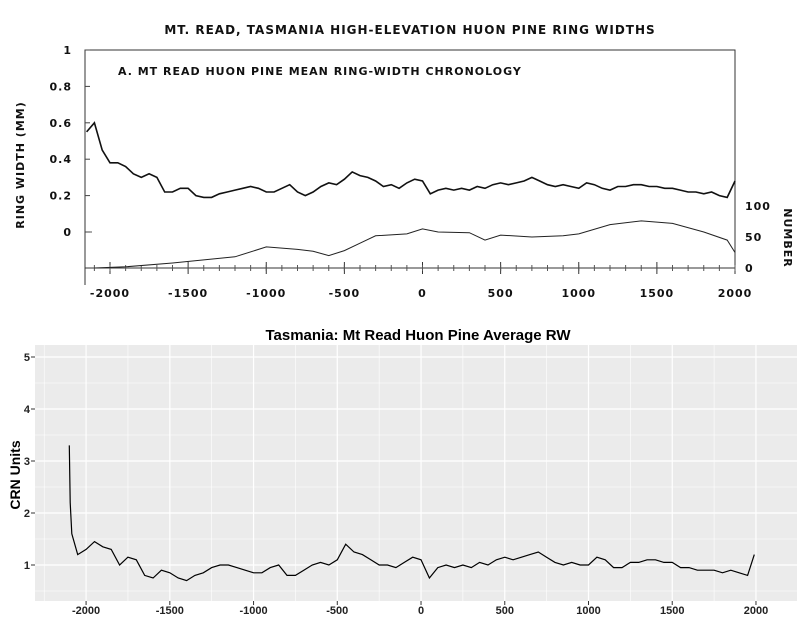  I want to click on bottom-chart-title: Tasmania: Mt Read Huon Pine Average RW, so click(418, 335).